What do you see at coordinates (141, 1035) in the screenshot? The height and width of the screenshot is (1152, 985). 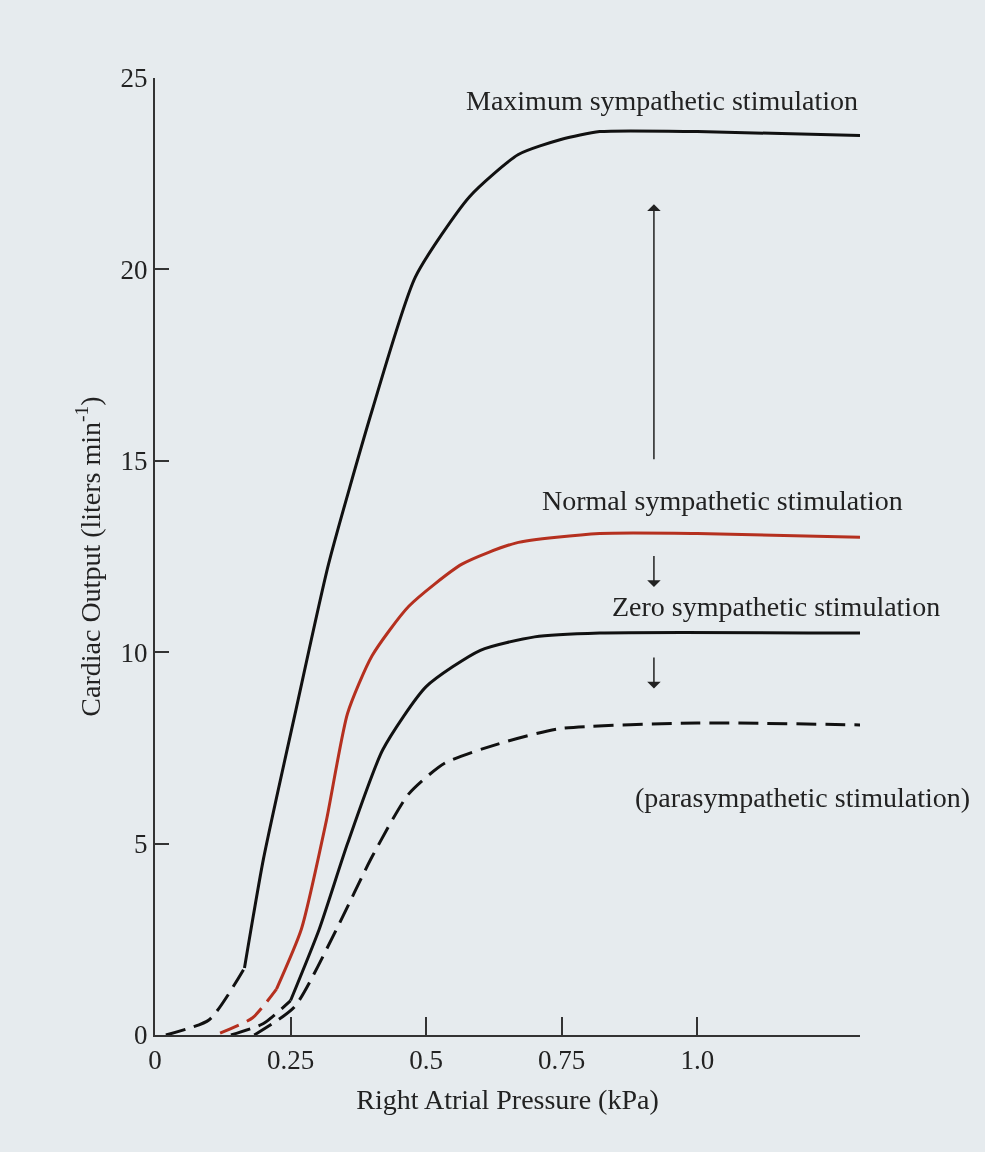 I see `y-tick-label: 0` at bounding box center [141, 1035].